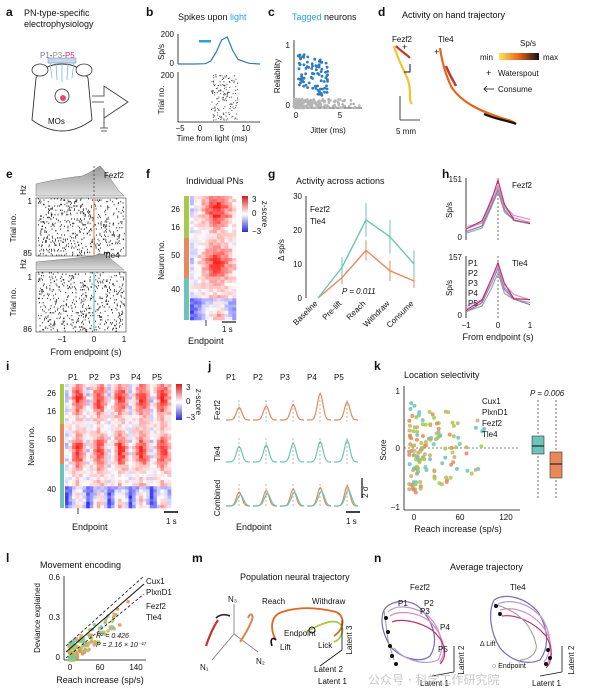 The width and height of the screenshot is (592, 692). I want to click on l-legend-plxnd1: PlxnD1, so click(159, 592).